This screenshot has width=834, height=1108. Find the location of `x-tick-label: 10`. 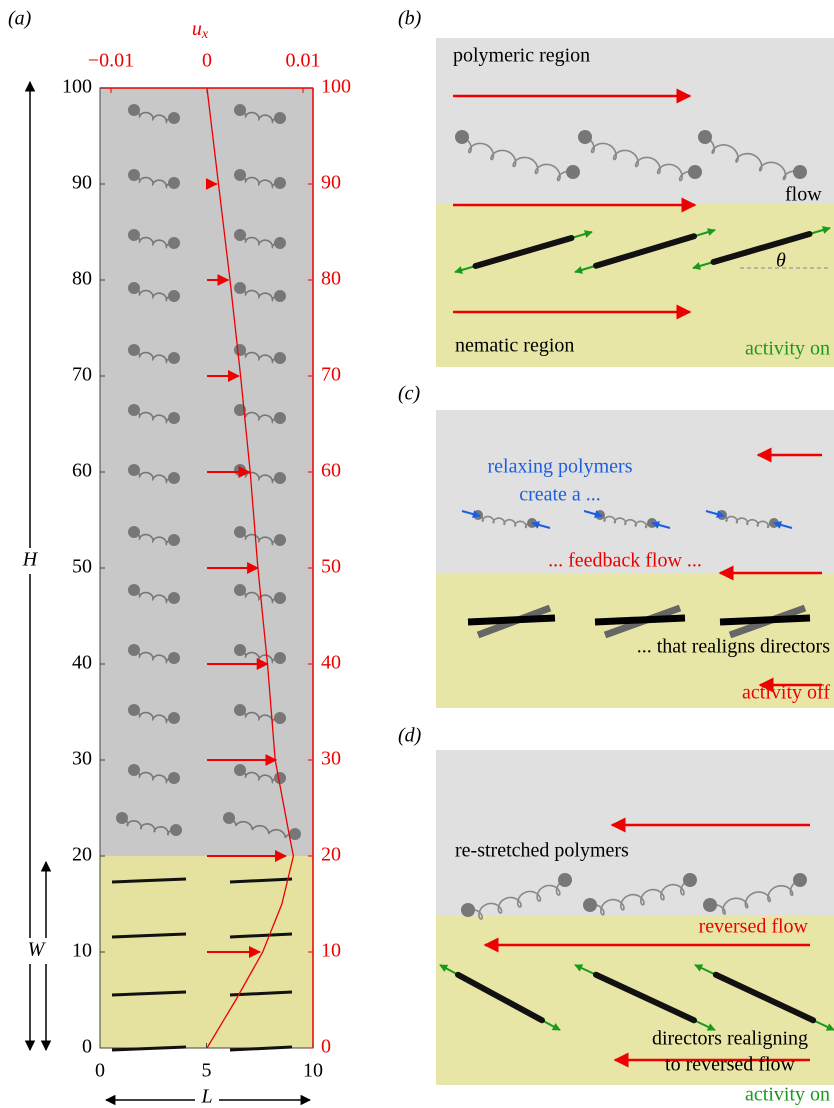

x-tick-label: 10 is located at coordinates (313, 1071).